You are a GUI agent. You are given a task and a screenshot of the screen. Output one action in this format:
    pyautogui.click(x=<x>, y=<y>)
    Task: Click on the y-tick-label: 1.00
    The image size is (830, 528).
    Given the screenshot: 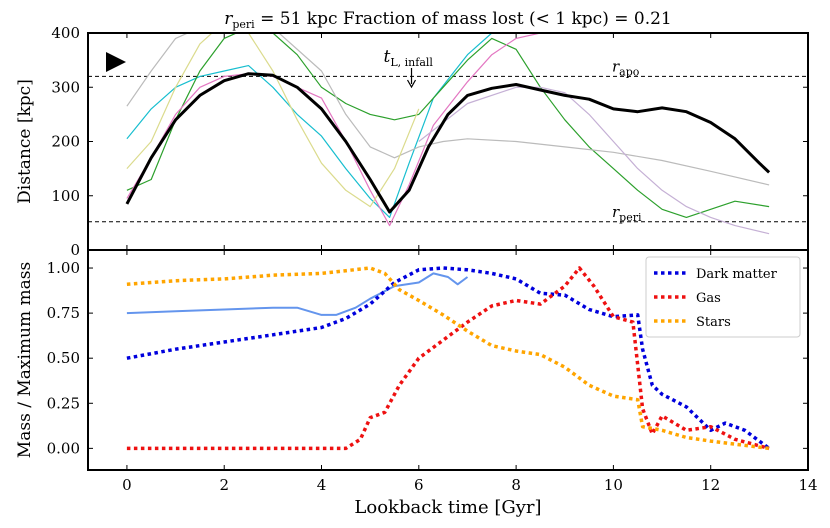 What is the action you would take?
    pyautogui.click(x=63, y=268)
    